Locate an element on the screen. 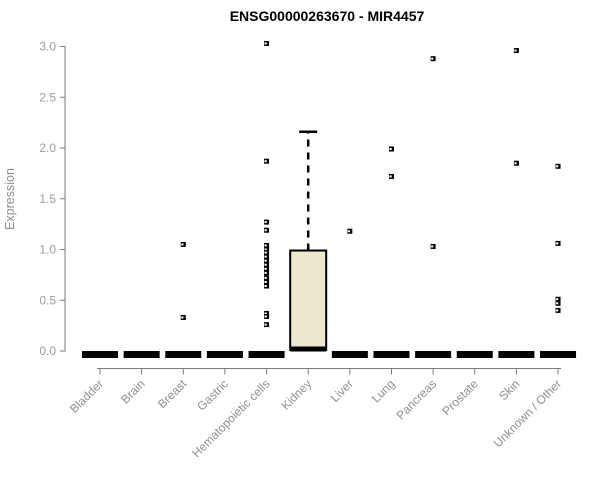 This screenshot has width=600, height=500. category-label: Brain is located at coordinates (133, 392).